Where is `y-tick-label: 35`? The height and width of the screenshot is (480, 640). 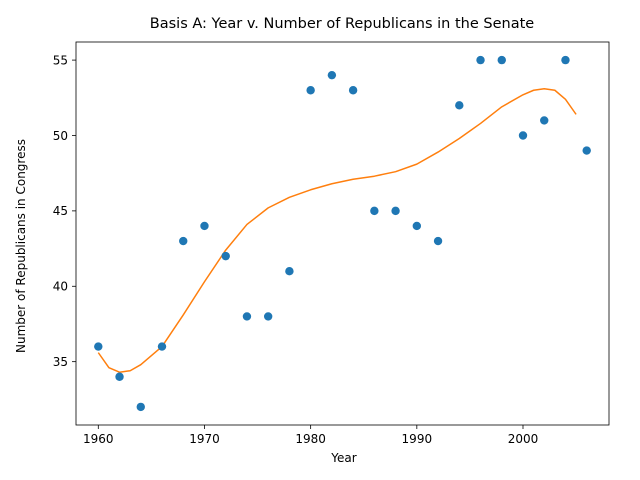 y-tick-label: 35 is located at coordinates (60, 362).